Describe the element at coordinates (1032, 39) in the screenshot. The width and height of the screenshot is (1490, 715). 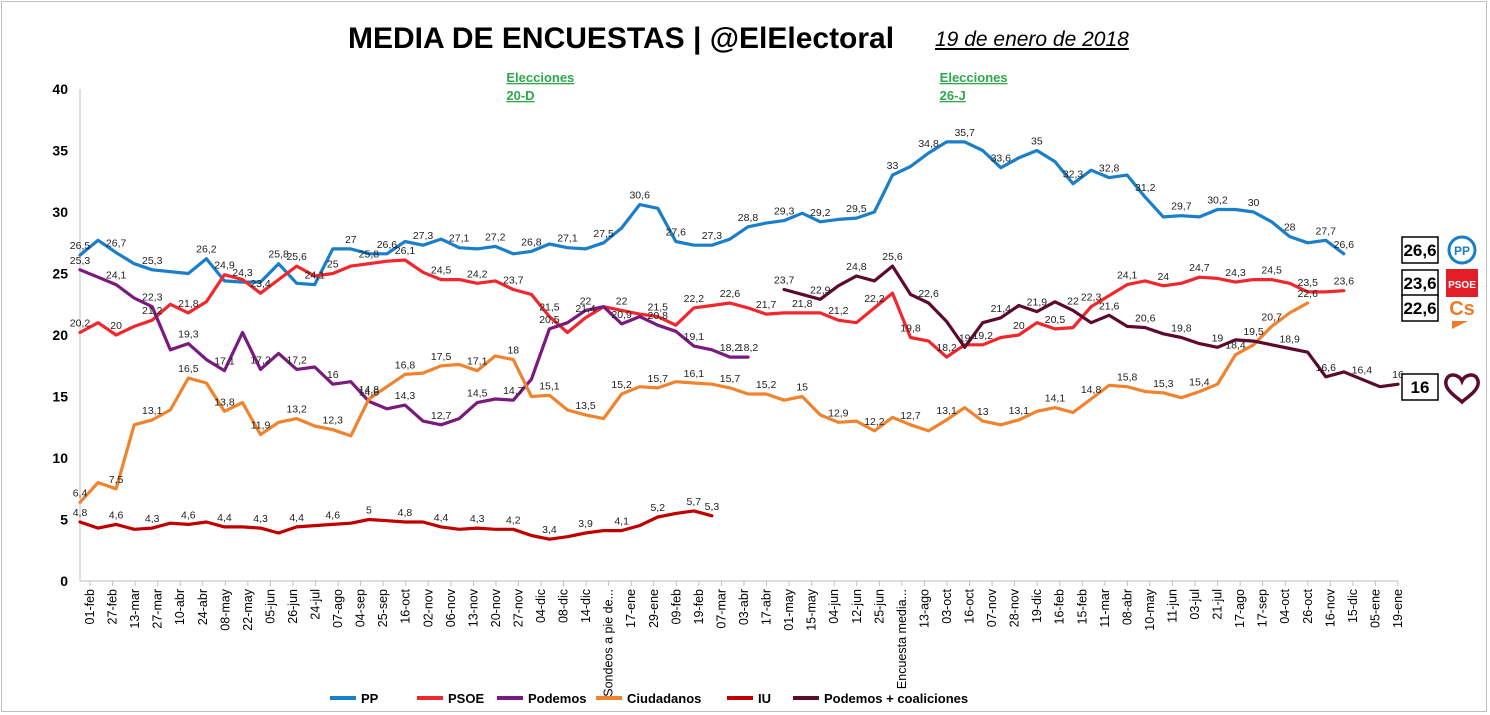
I see `chart-date: 19 de enero de 2018` at that location.